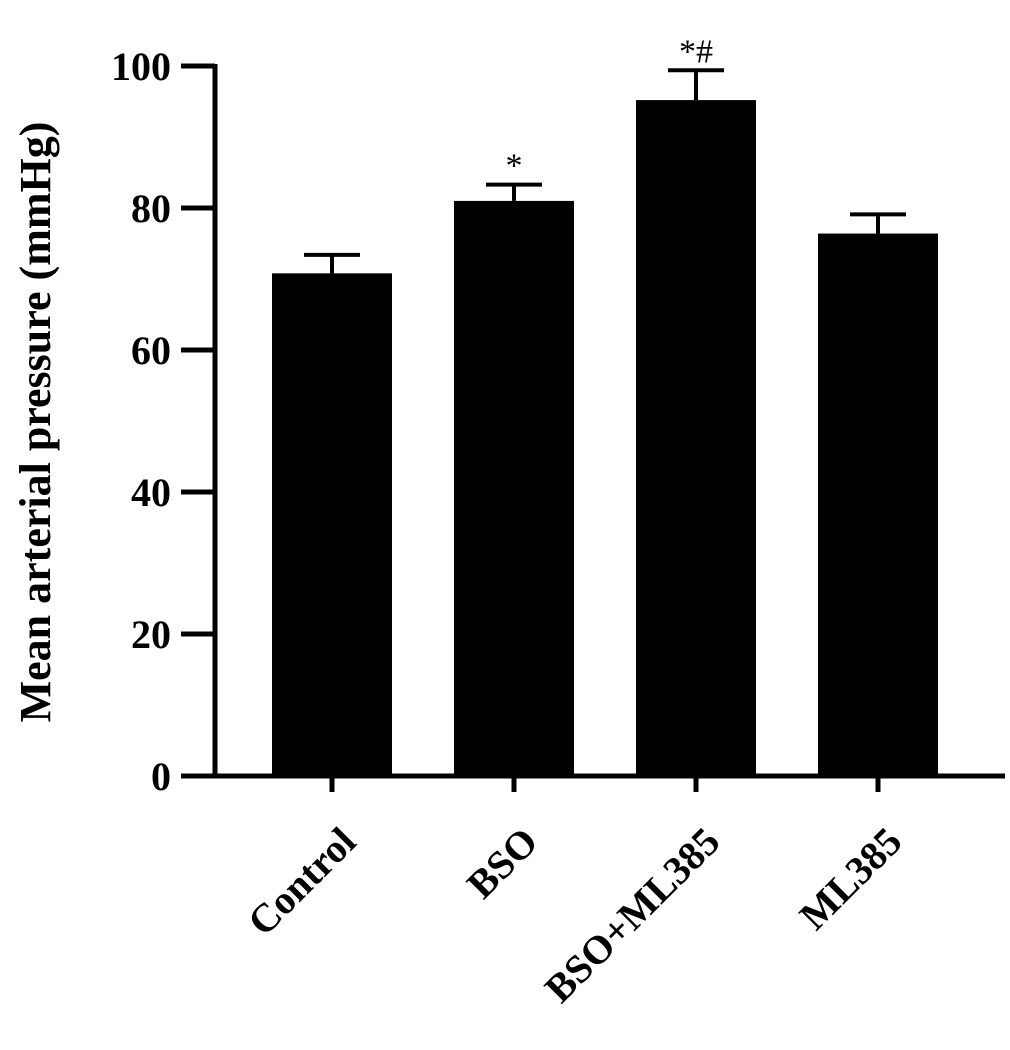 This screenshot has width=1010, height=1050. What do you see at coordinates (151, 492) in the screenshot?
I see `y-tick-label: 40` at bounding box center [151, 492].